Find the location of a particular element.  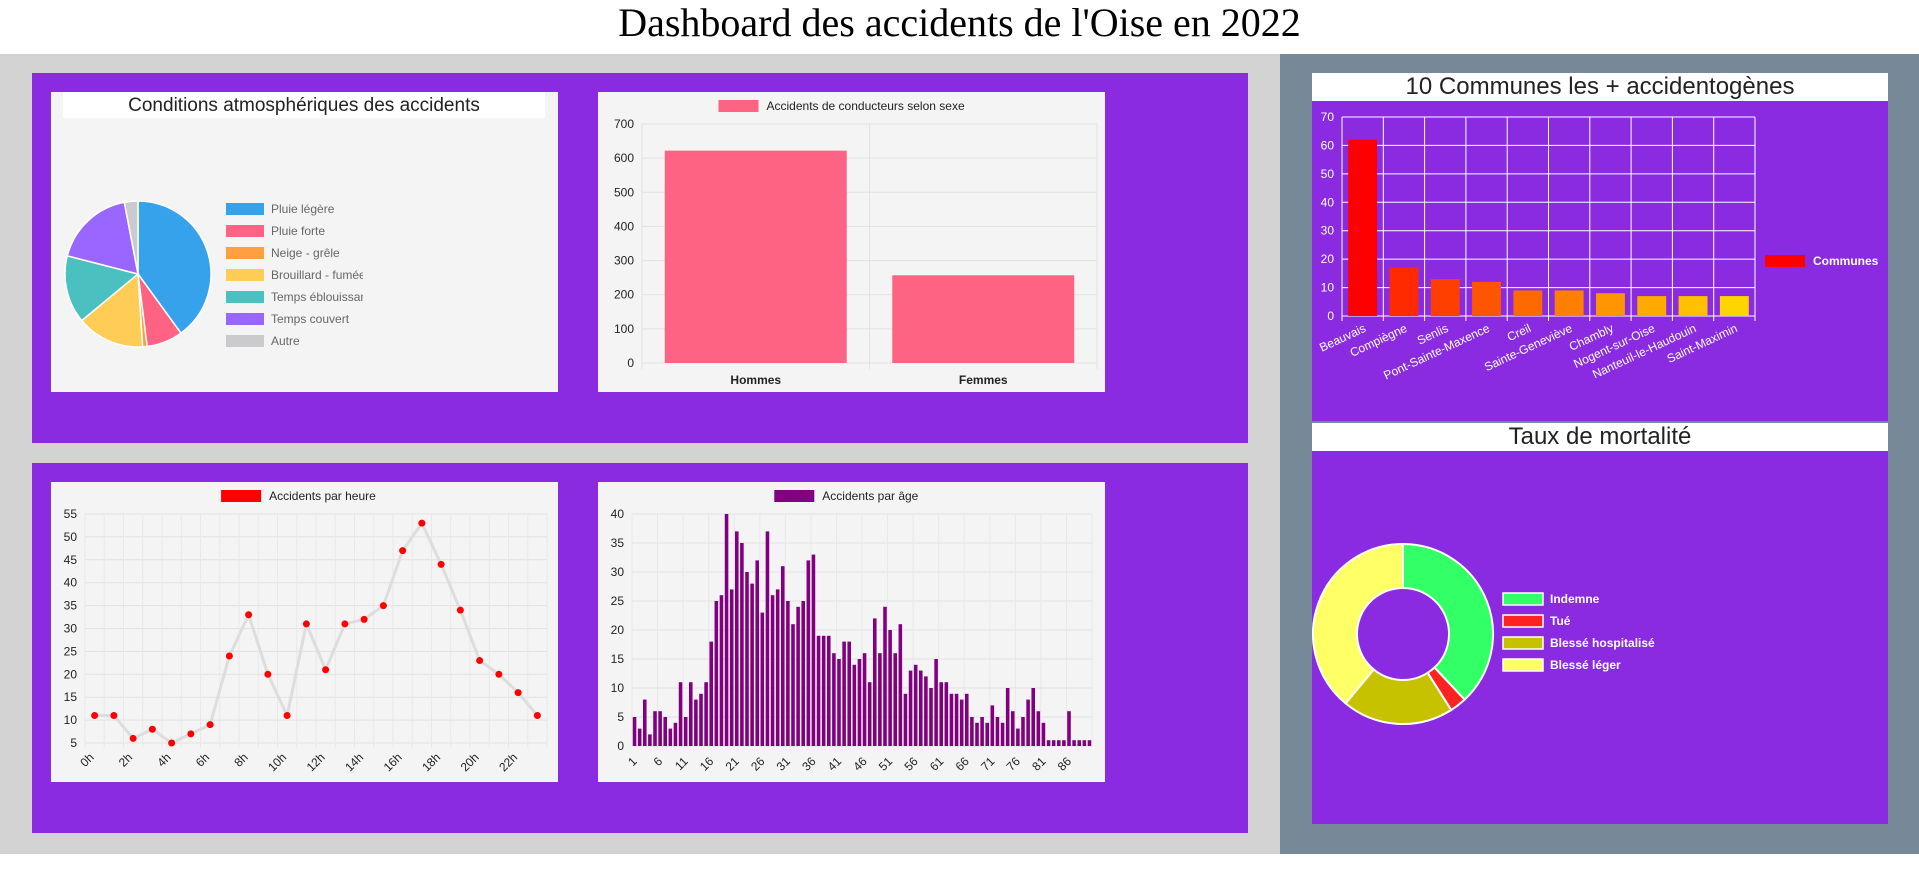

data-point-13h is located at coordinates (345, 624).